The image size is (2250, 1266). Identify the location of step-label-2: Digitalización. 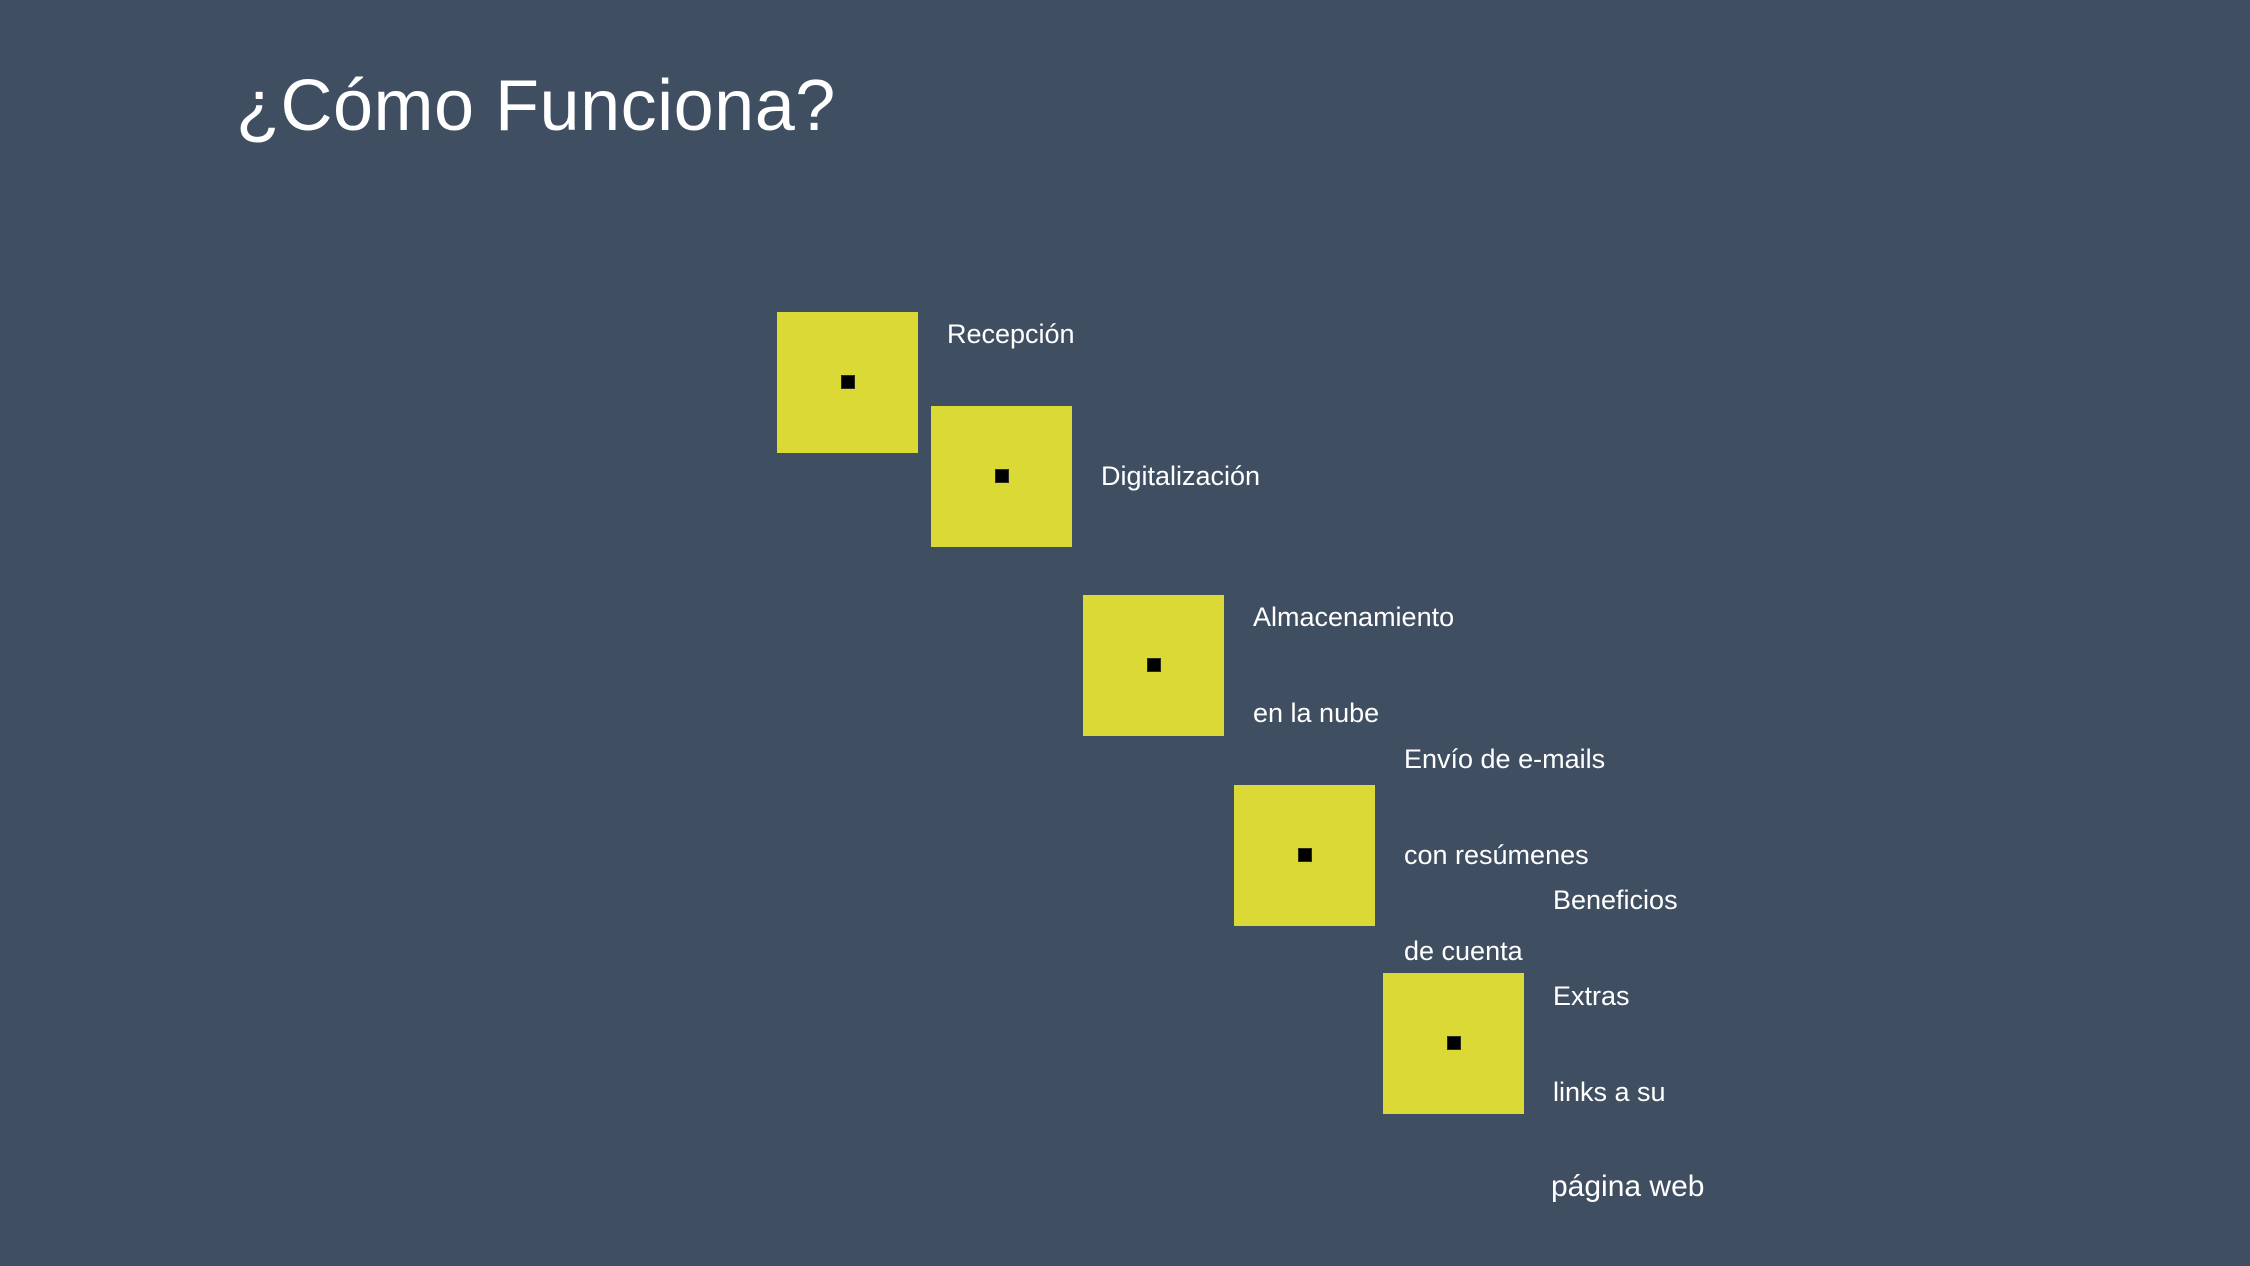
(1180, 476).